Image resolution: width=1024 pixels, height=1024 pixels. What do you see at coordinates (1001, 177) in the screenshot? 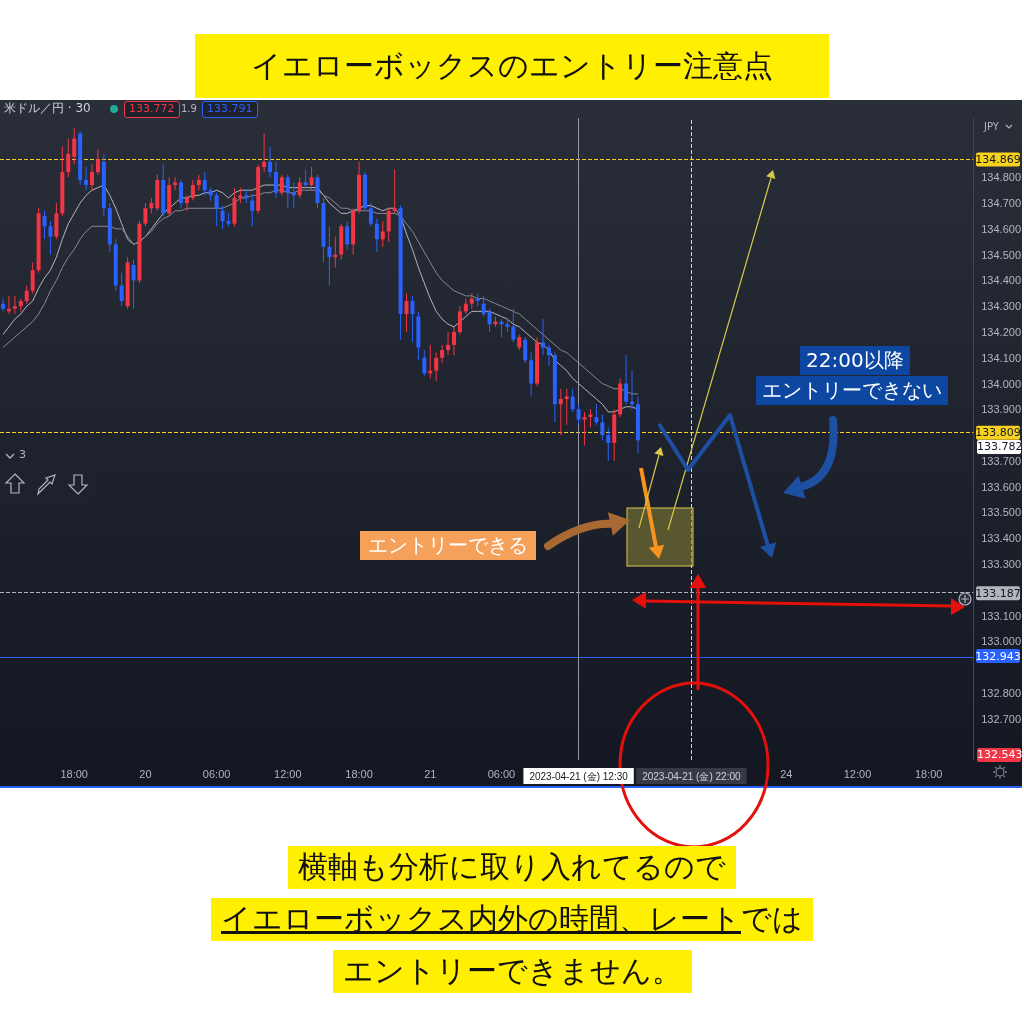
I see `y-tick-label: 134.800` at bounding box center [1001, 177].